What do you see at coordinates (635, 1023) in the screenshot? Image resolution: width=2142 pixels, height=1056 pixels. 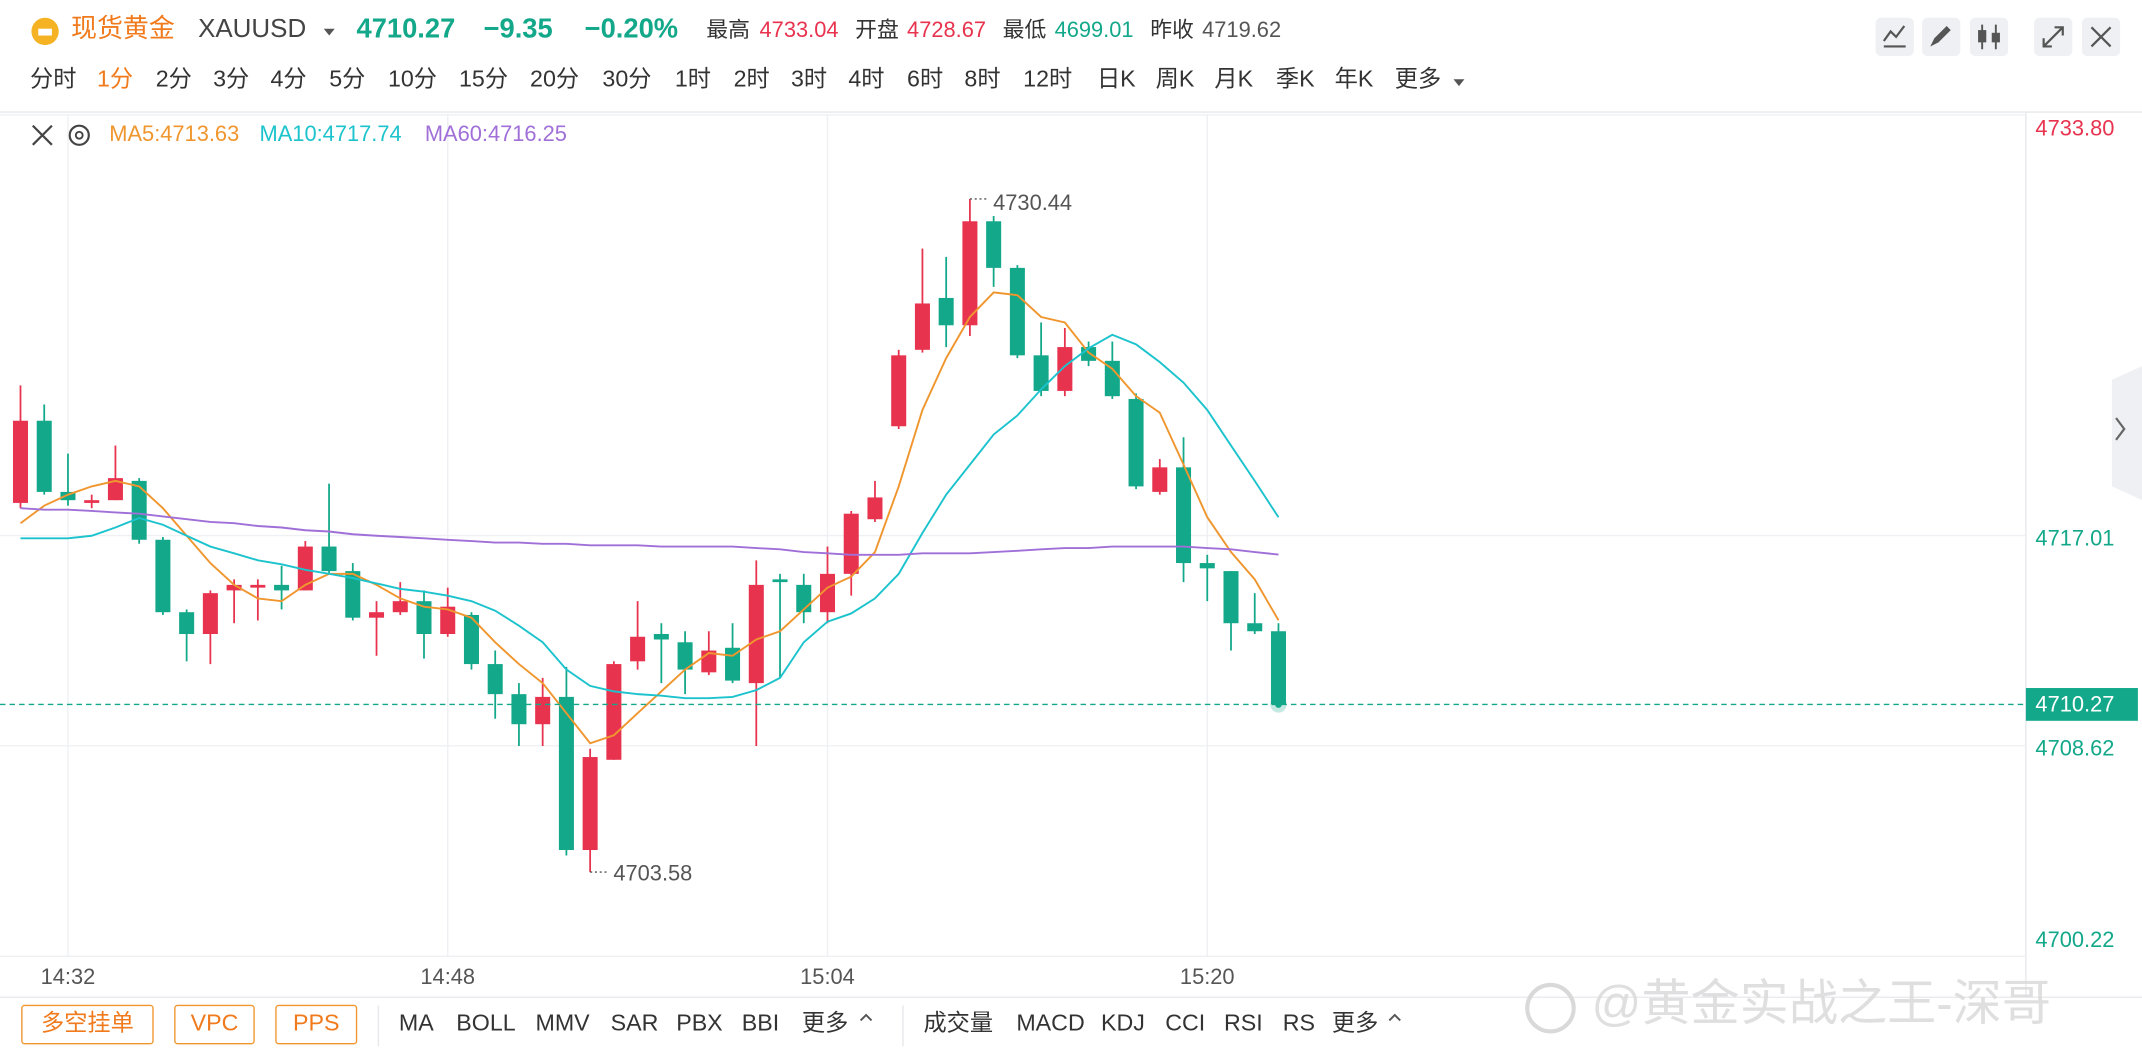 I see `main-indicator-tab: SAR` at bounding box center [635, 1023].